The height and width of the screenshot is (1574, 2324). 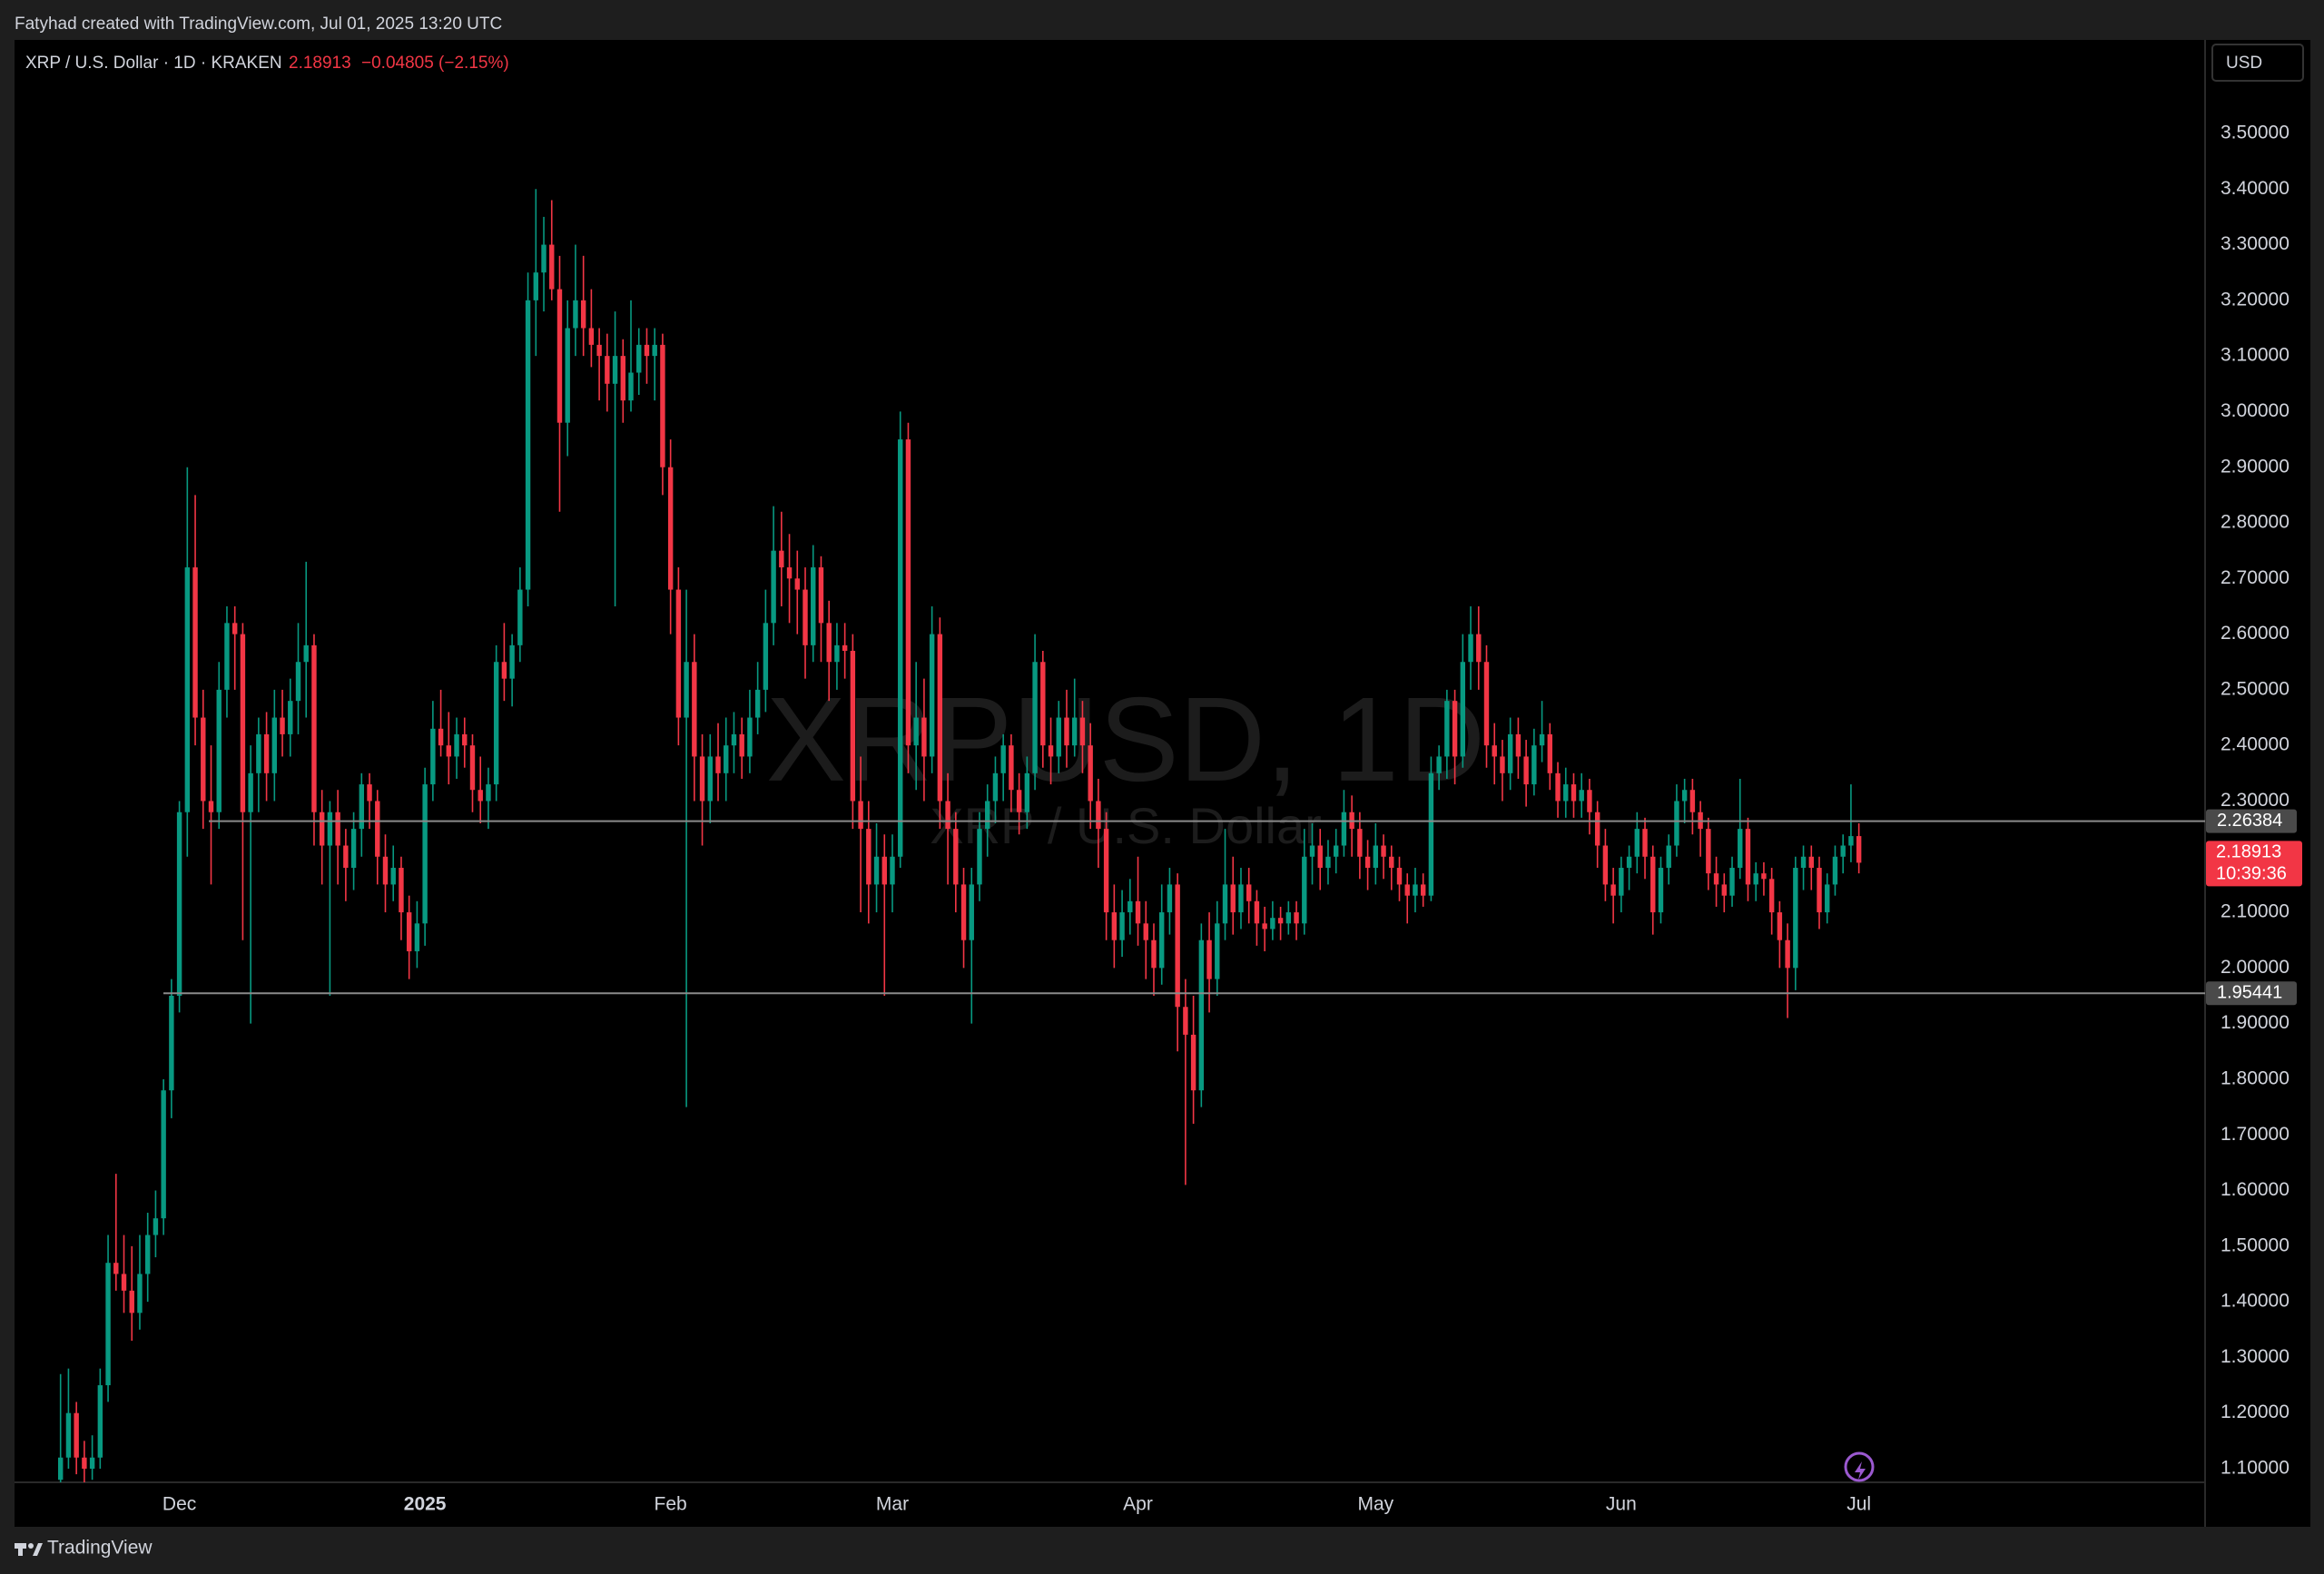 I want to click on logo-dot, so click(x=31, y=1546).